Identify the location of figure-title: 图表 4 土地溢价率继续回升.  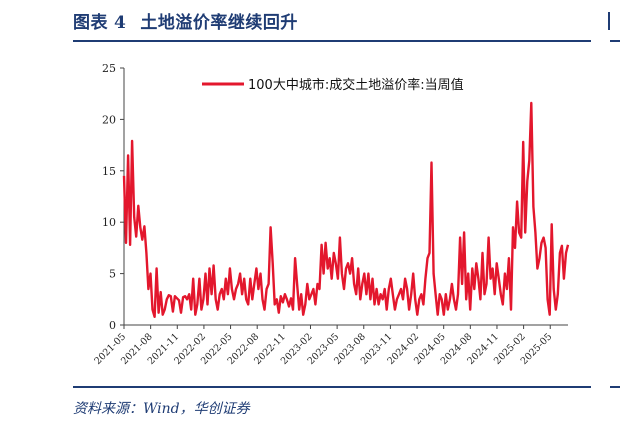
(185, 20).